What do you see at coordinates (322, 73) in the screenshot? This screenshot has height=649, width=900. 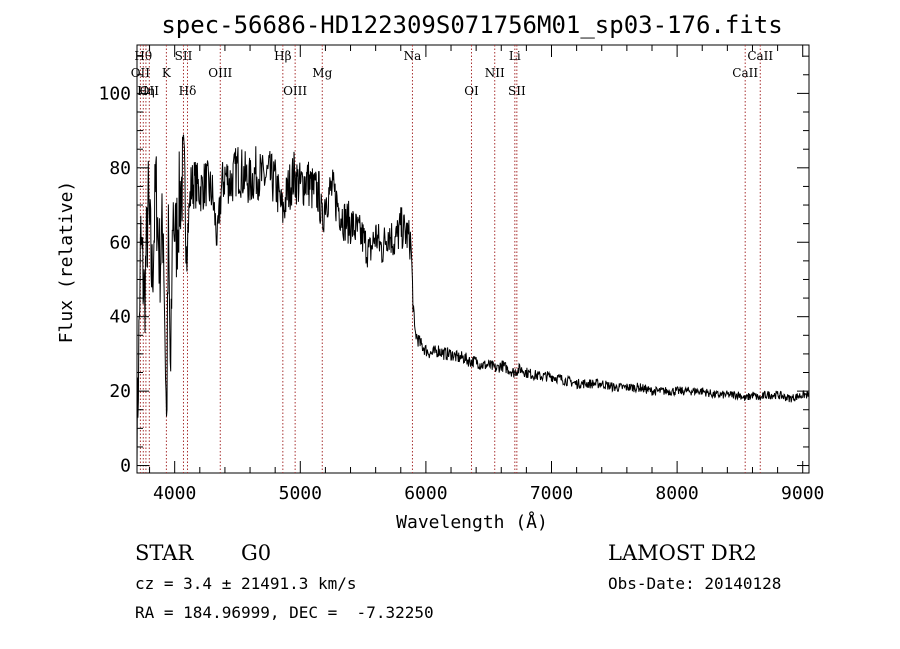 I see `spectral-line-label: Mg` at bounding box center [322, 73].